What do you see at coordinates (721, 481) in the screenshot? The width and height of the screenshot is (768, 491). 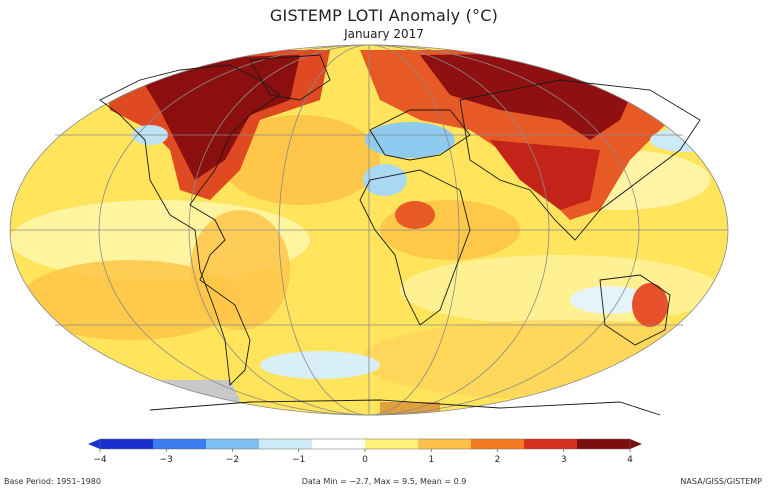 I see `source-label: NASA/GISS/GISTEMP` at bounding box center [721, 481].